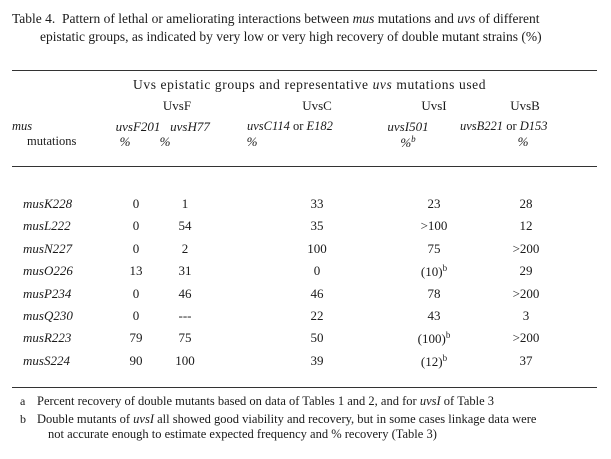  I want to click on footnote-italic: uvsI, so click(430, 401).